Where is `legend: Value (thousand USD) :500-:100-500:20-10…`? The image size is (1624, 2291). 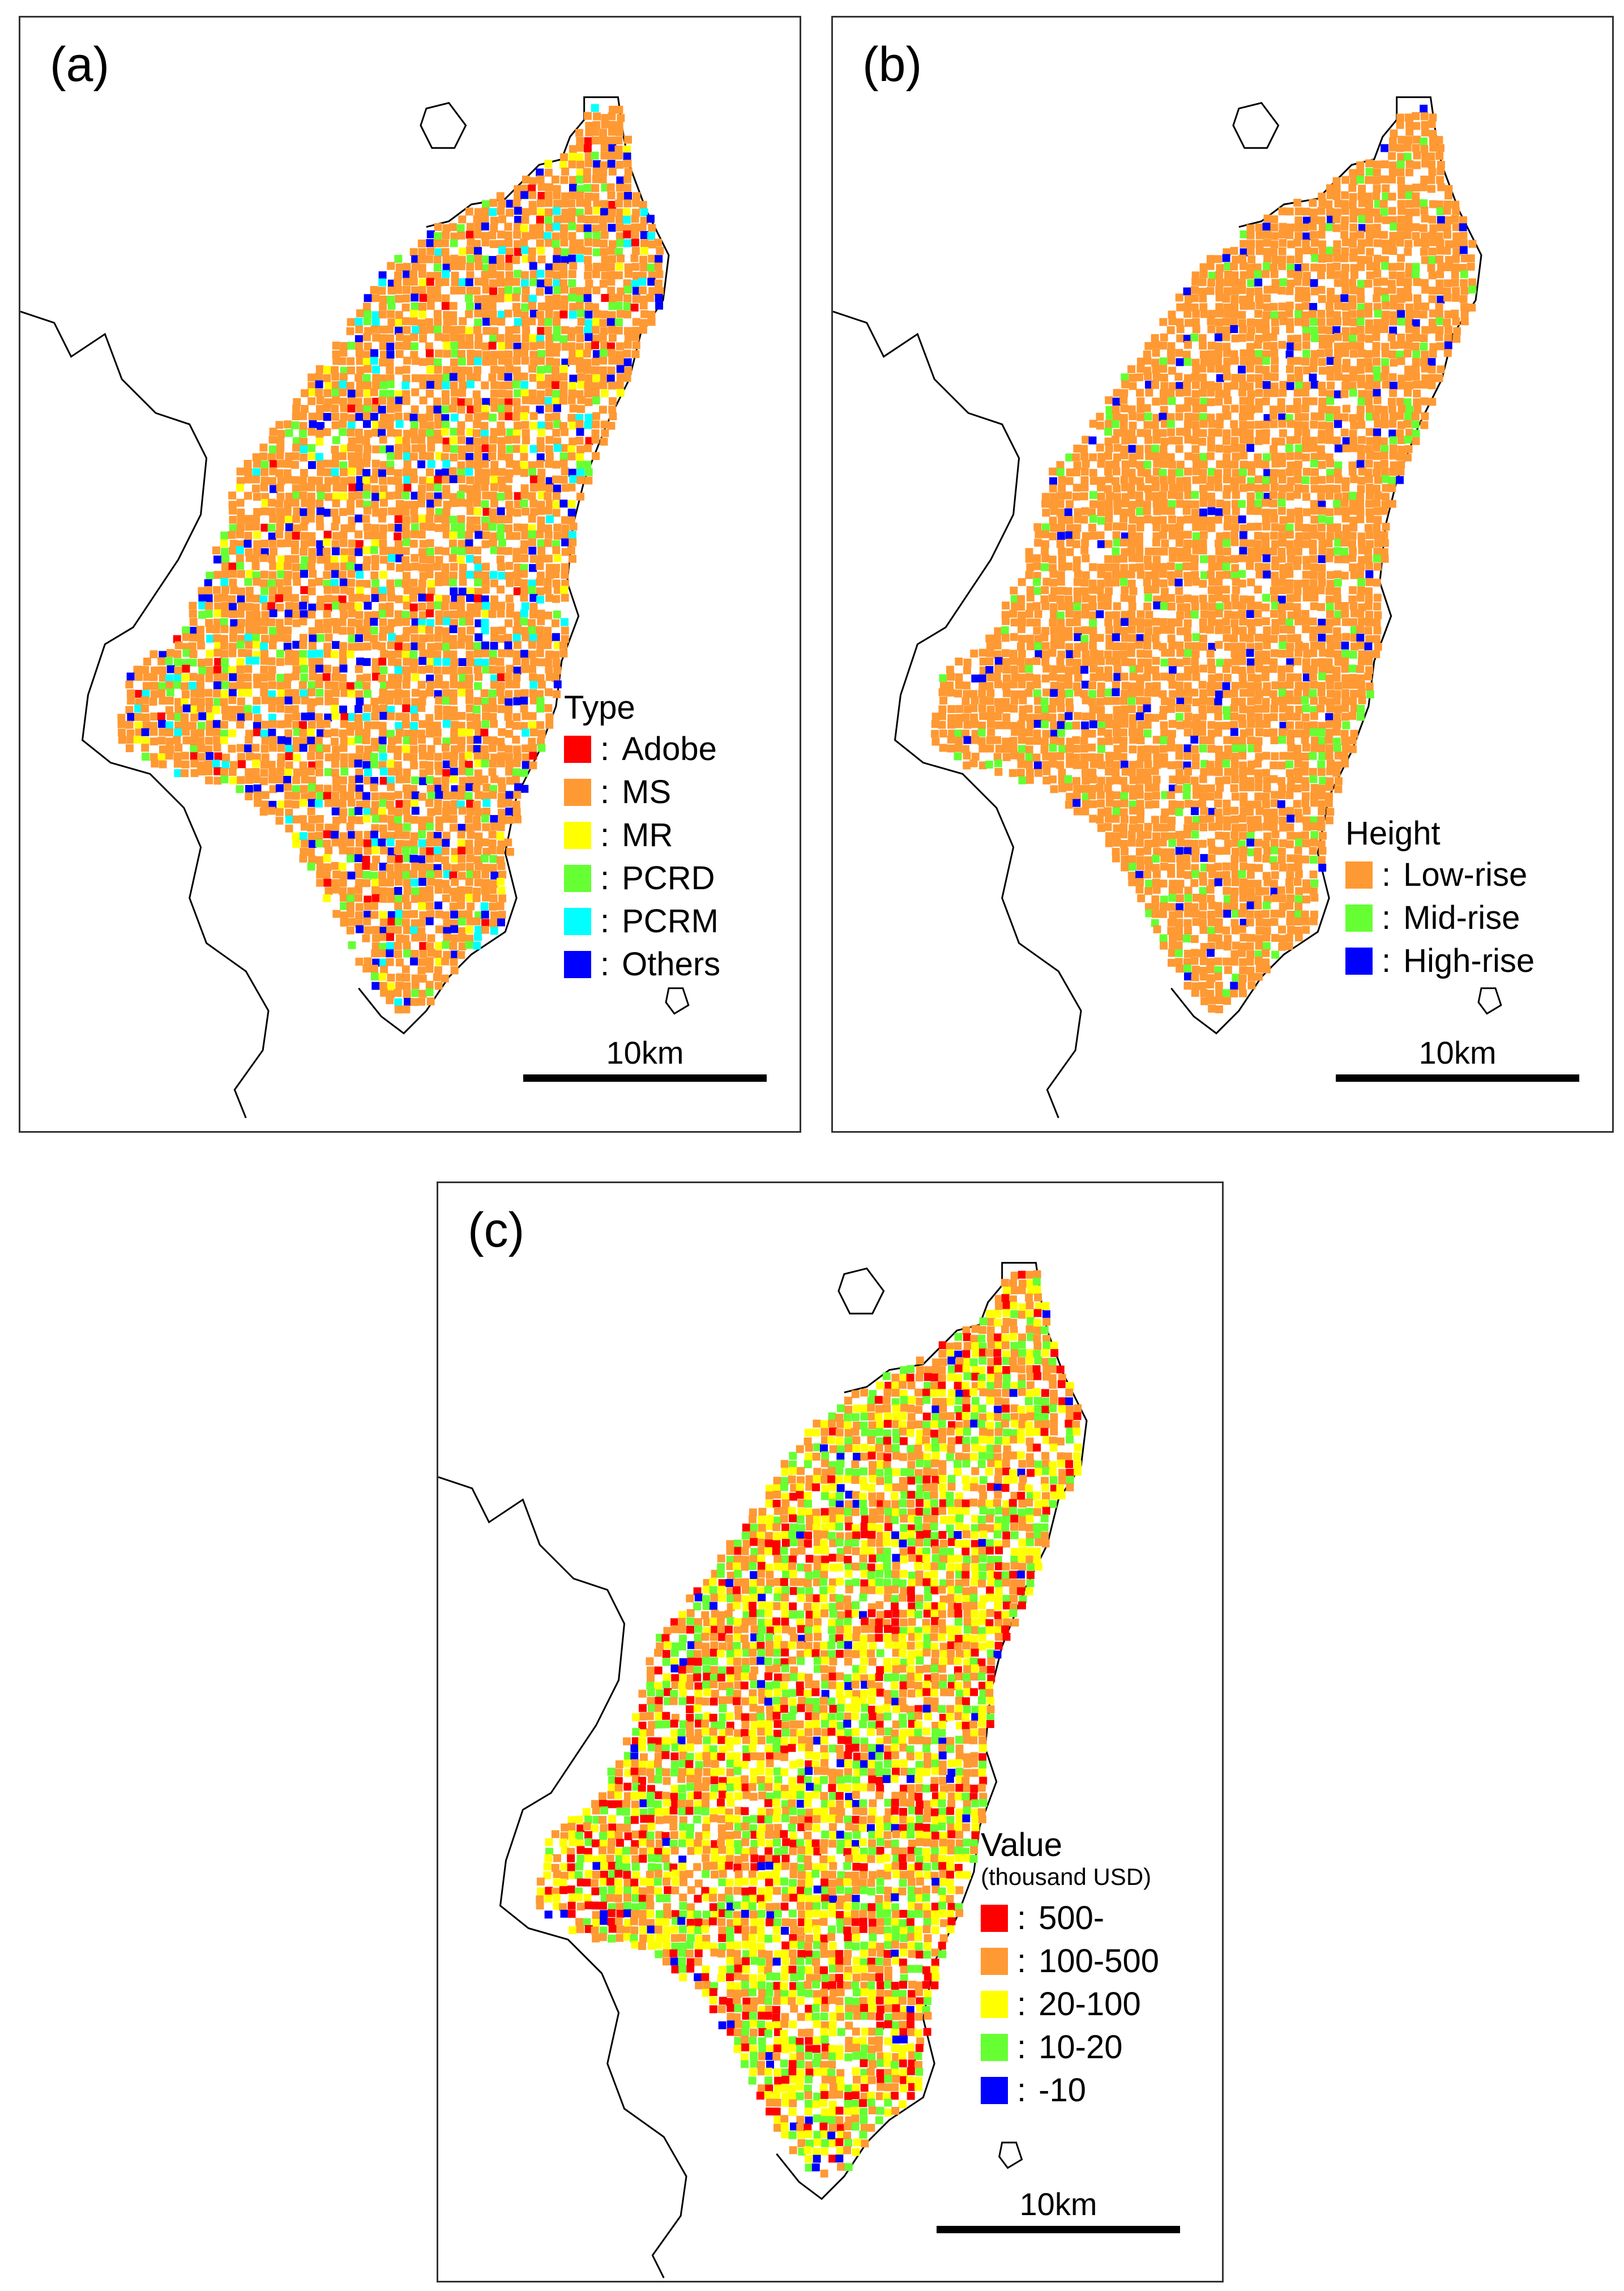 legend: Value (thousand USD) :500-:100-500:20-10… is located at coordinates (1070, 1970).